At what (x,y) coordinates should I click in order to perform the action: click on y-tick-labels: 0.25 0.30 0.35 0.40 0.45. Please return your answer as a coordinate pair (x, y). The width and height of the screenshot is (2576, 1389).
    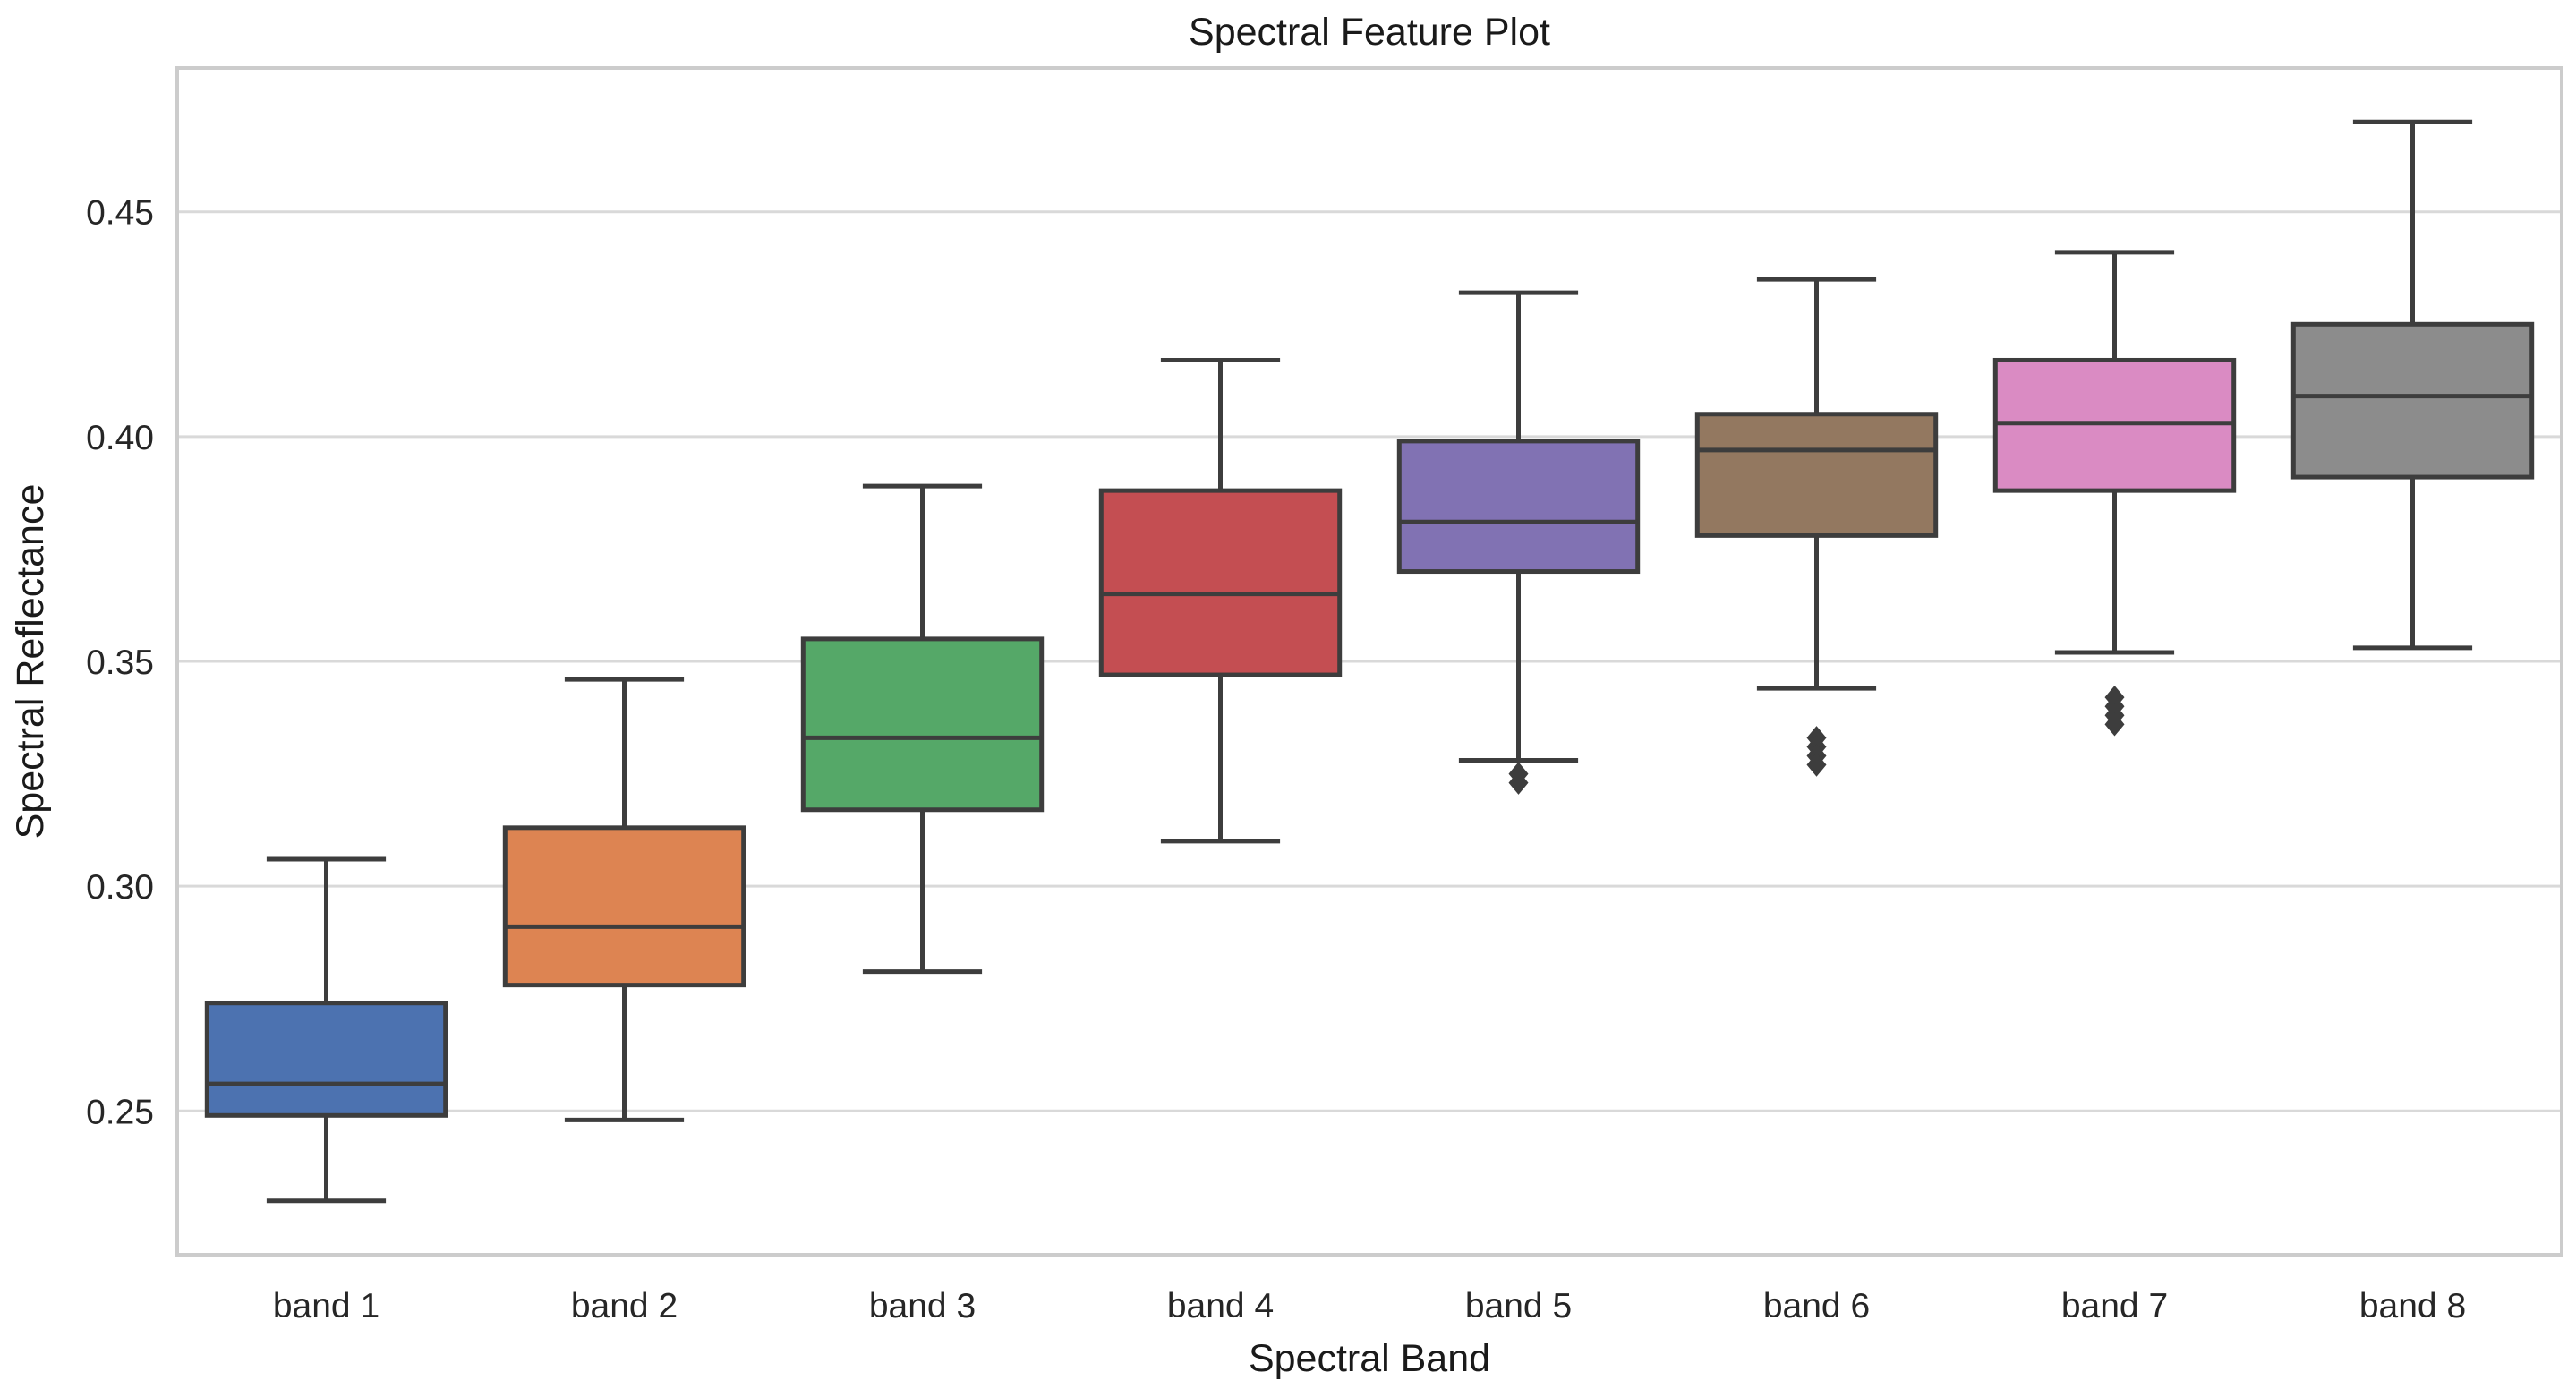
    Looking at the image, I should click on (120, 663).